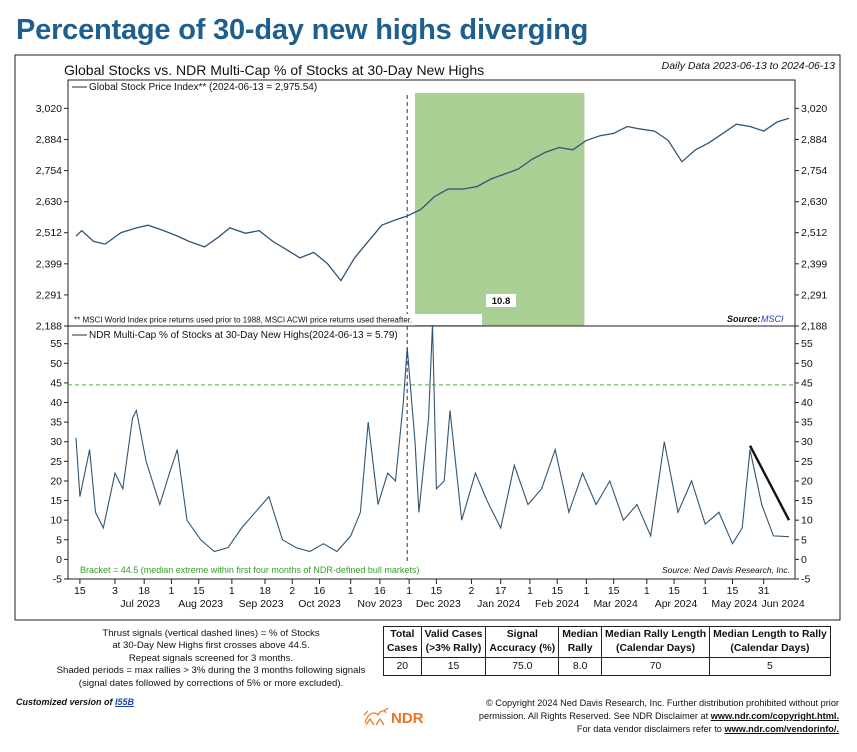 The height and width of the screenshot is (752, 857). What do you see at coordinates (64, 702) in the screenshot?
I see `customized-text: Customized version of` at bounding box center [64, 702].